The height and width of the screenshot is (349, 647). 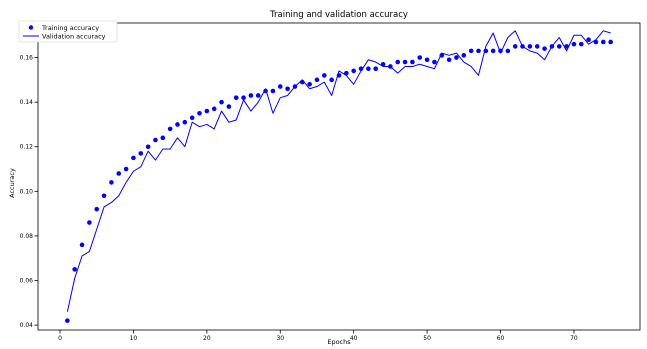 I want to click on x-tick-label: 30, so click(x=280, y=338).